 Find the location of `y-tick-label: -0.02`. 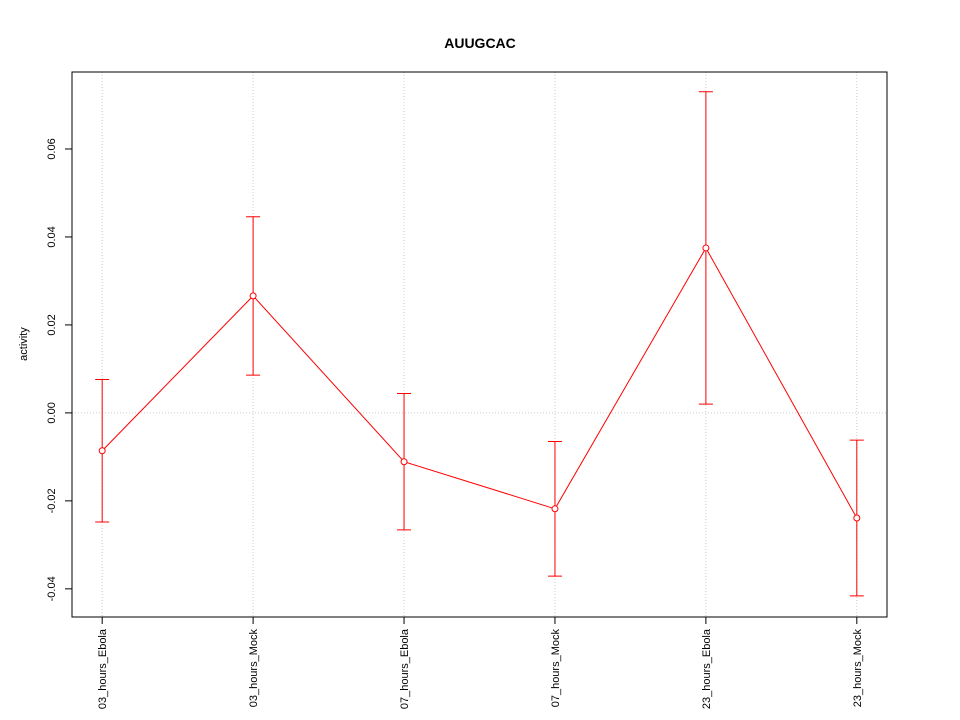

y-tick-label: -0.02 is located at coordinates (52, 500).